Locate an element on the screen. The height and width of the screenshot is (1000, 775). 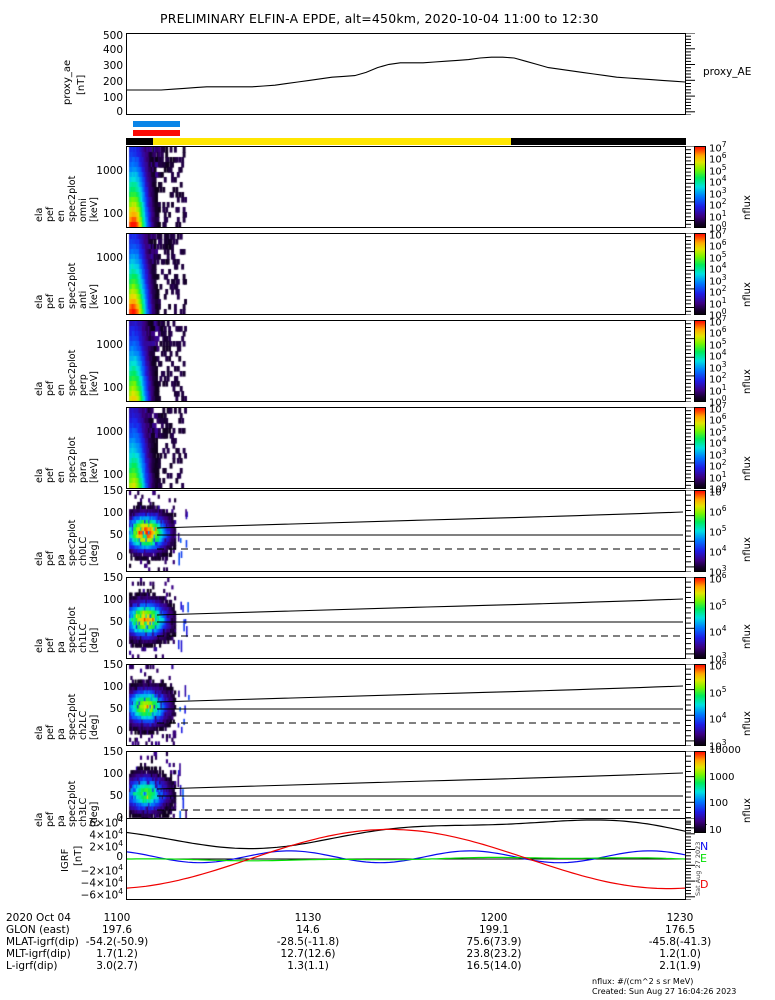
ae-panel-plot is located at coordinates (406, 74).